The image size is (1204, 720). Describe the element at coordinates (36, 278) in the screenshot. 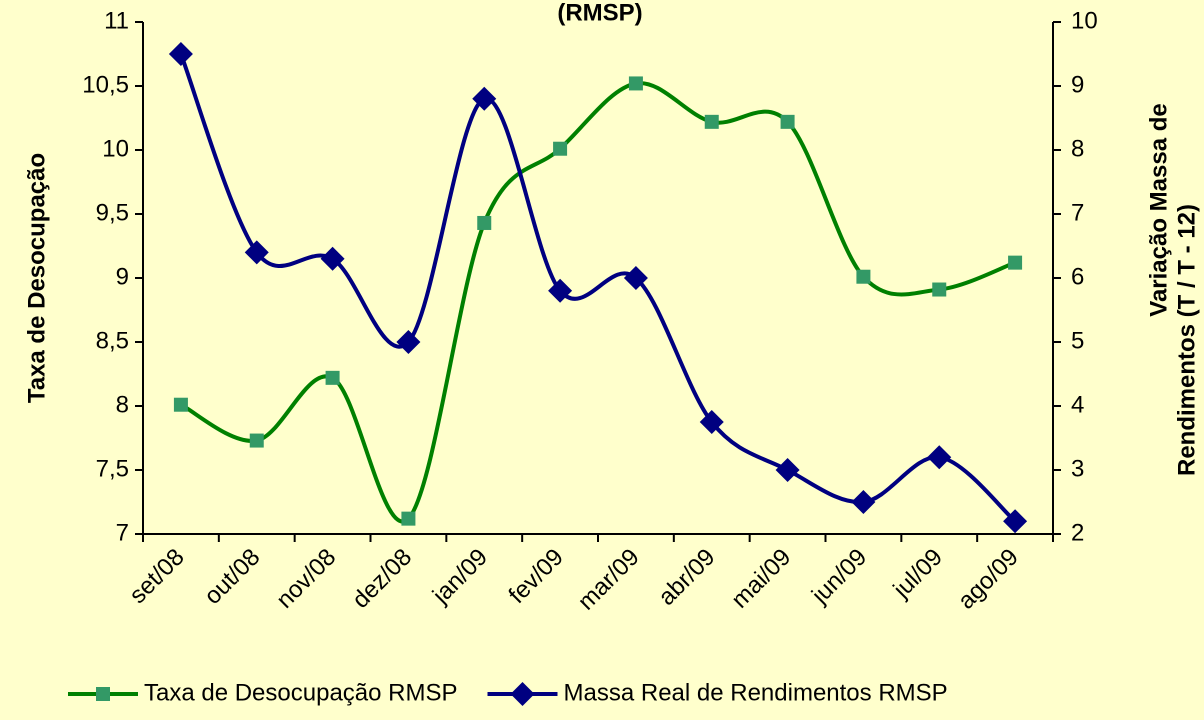

I see `y-axis-label: Taxa de Desocupação` at that location.